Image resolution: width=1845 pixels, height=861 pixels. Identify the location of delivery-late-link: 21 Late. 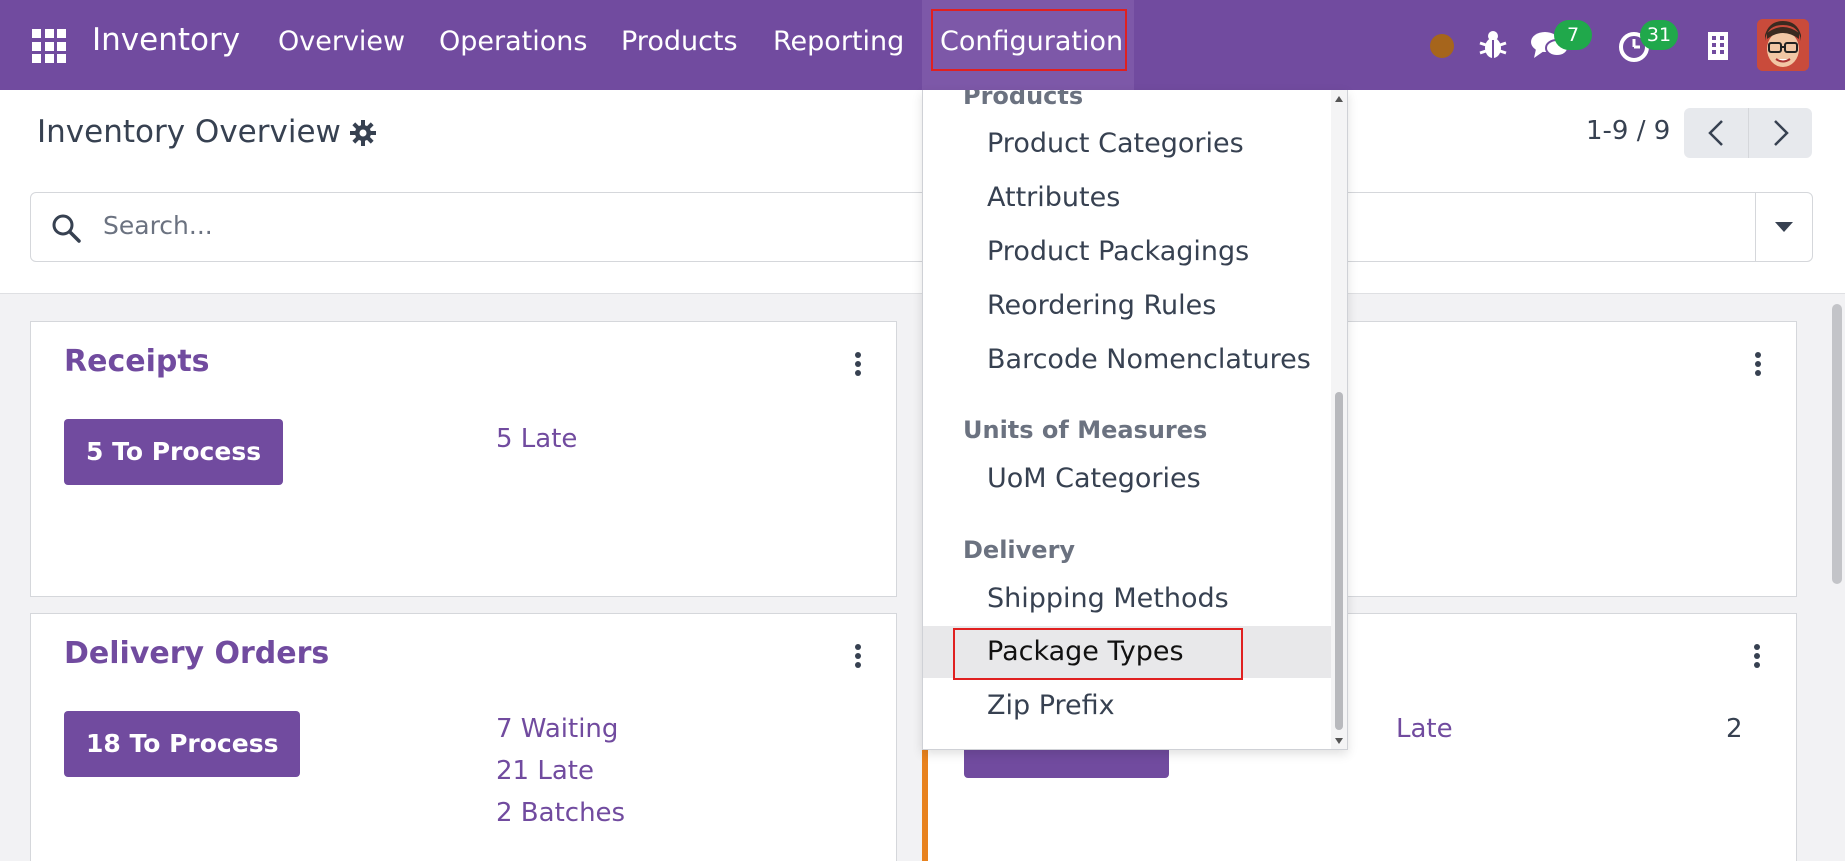
(545, 771).